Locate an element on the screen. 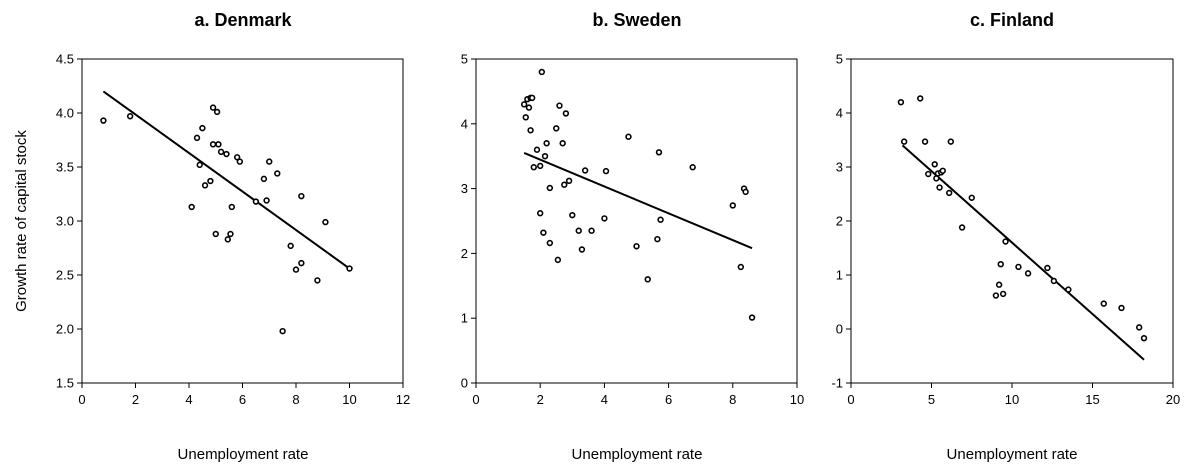 This screenshot has height=468, width=1194. y-tick-label: 4.0 is located at coordinates (65, 113).